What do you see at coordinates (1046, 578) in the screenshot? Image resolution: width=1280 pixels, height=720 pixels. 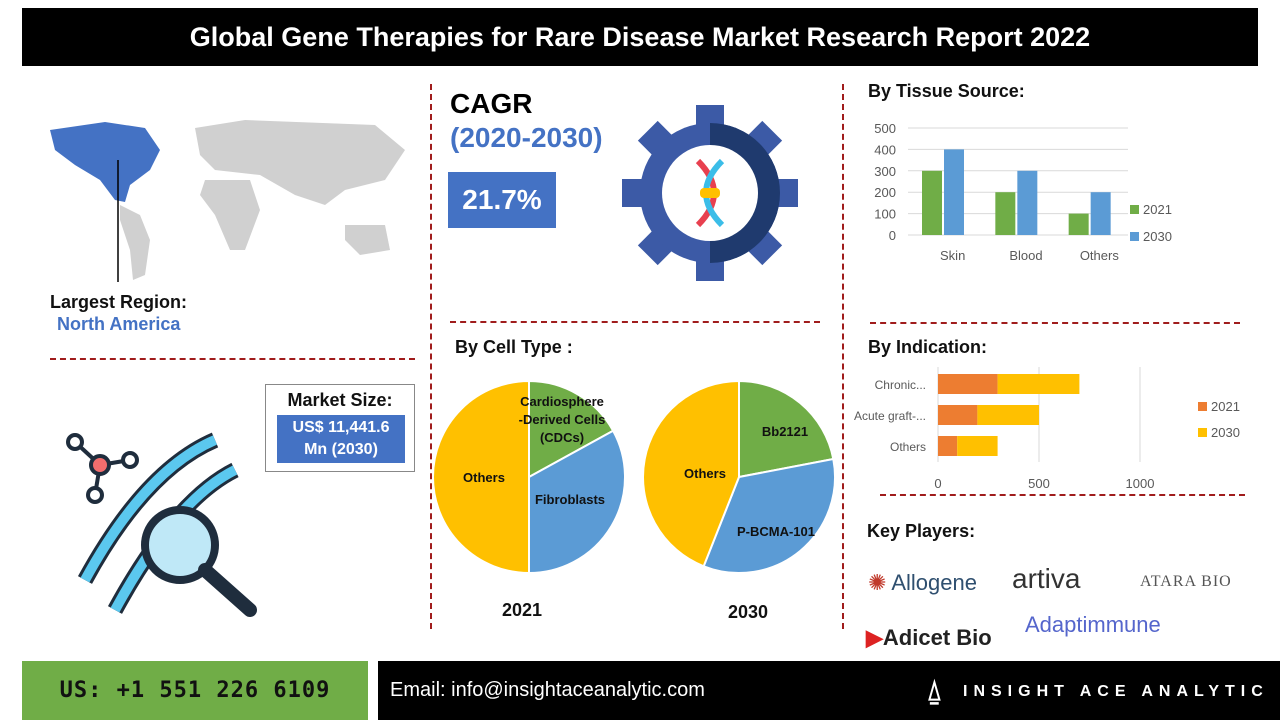 I see `logo-artiva: artiva` at bounding box center [1046, 578].